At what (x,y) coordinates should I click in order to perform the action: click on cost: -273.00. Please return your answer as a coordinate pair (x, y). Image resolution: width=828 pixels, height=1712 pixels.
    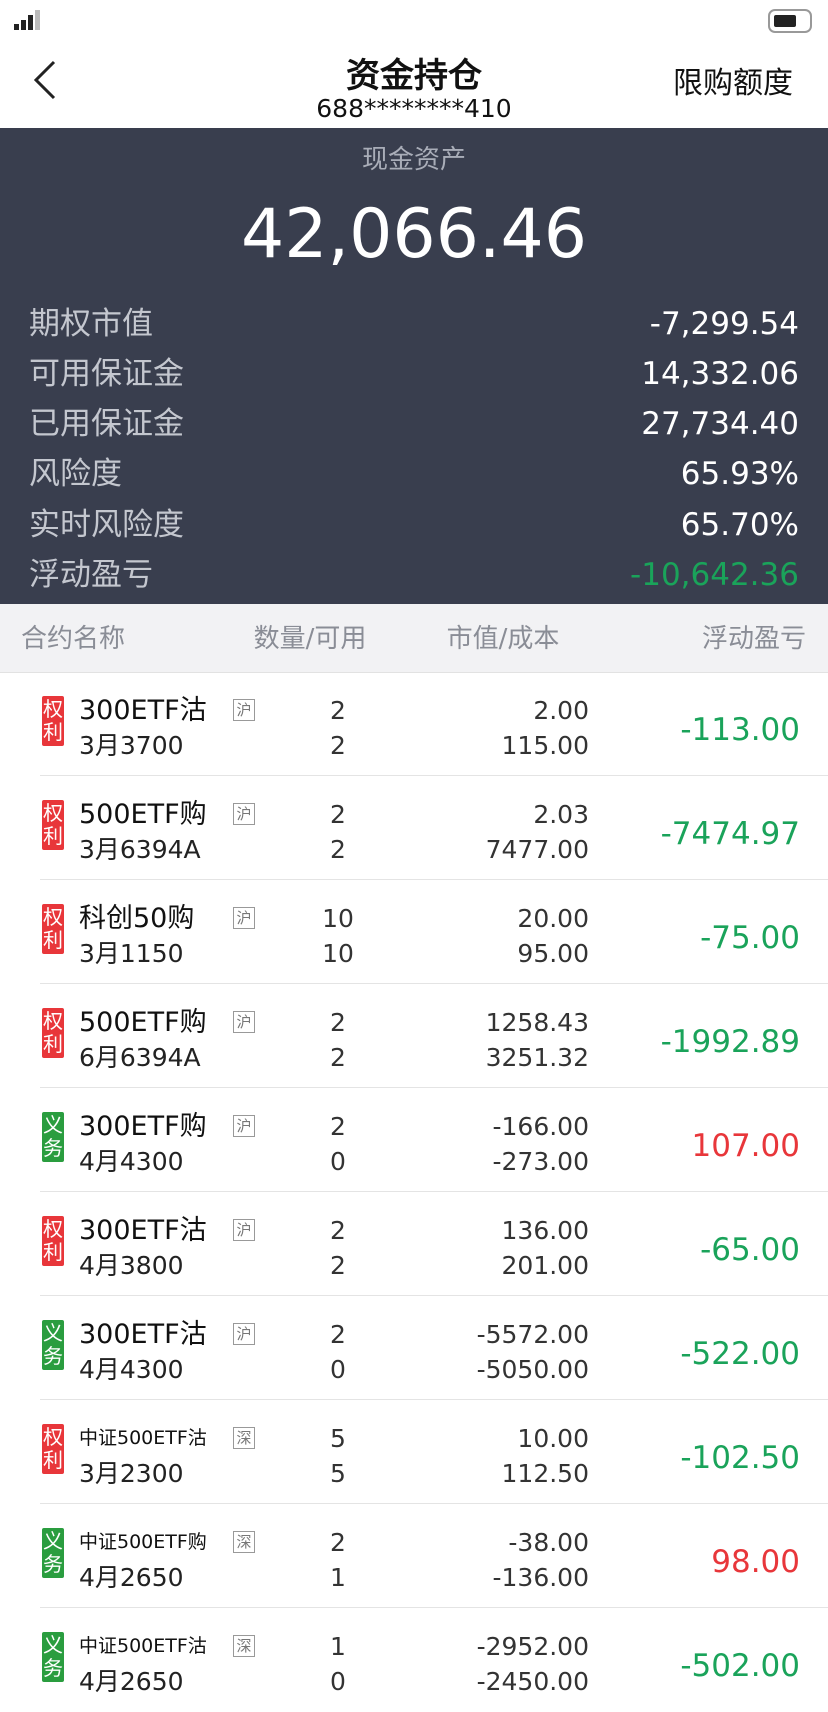
    Looking at the image, I should click on (541, 1161).